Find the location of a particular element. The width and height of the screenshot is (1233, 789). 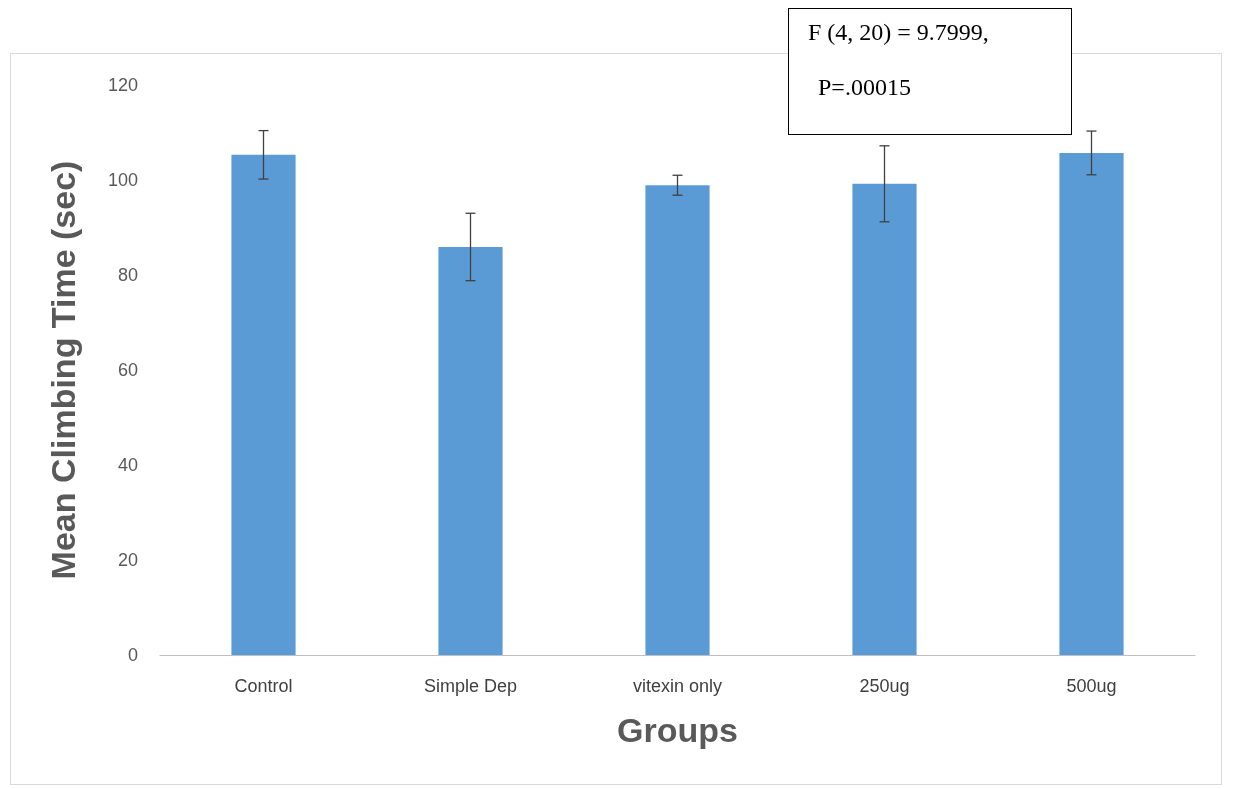

x-tick-label: 250ug is located at coordinates (884, 686).